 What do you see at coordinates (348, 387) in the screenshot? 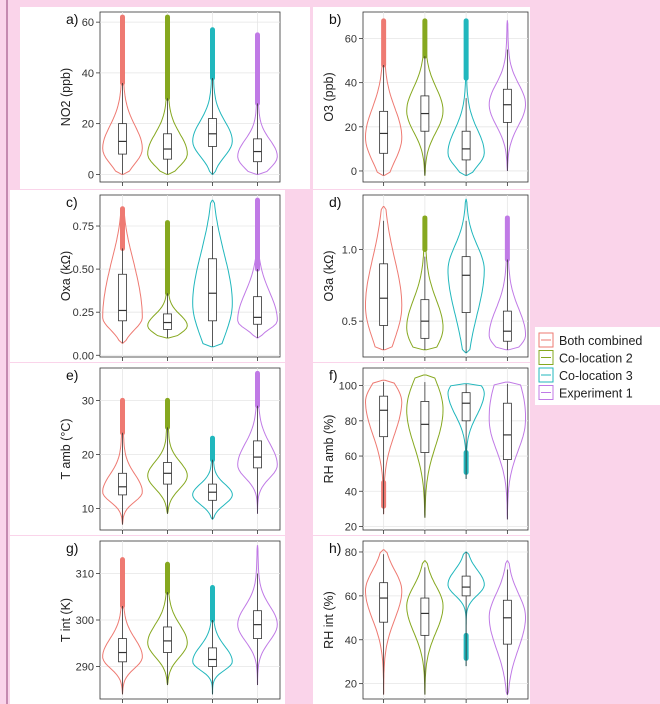
I see `y-tick-label: 100` at bounding box center [348, 387].